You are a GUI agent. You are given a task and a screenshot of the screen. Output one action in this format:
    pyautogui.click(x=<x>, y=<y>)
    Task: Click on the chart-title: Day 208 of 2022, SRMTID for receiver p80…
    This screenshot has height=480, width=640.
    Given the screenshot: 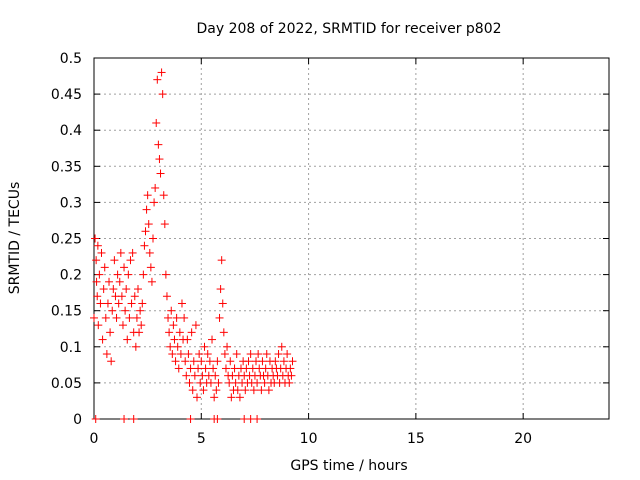 What is the action you would take?
    pyautogui.click(x=348, y=29)
    